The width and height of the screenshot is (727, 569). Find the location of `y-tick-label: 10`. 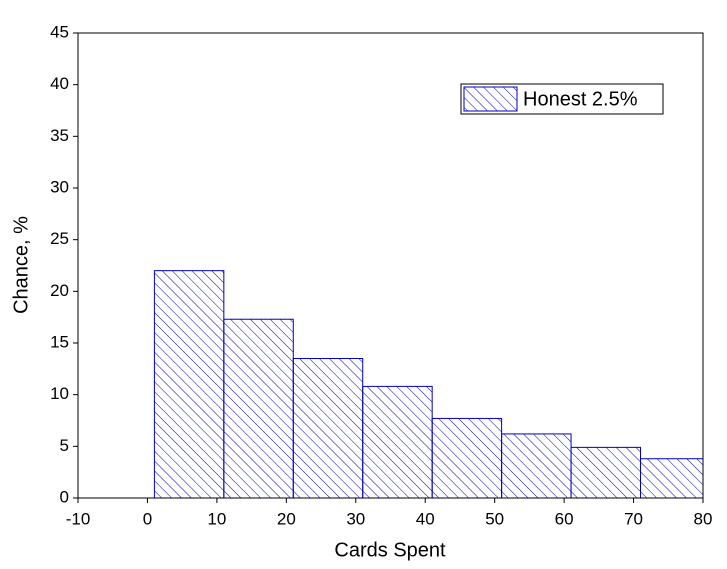

y-tick-label: 10 is located at coordinates (59, 393).